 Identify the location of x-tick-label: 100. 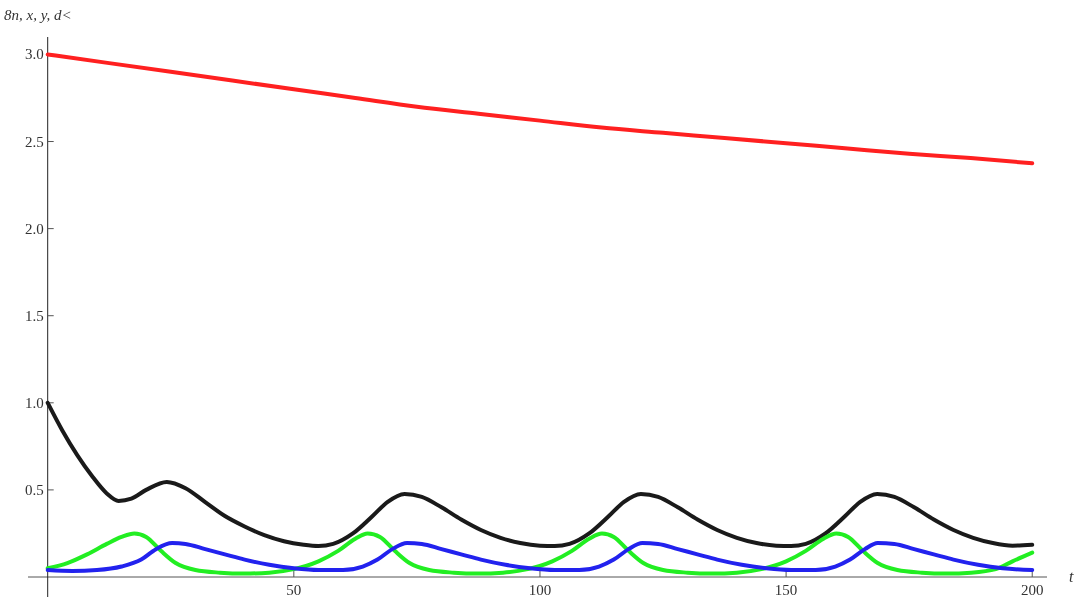
(540, 590).